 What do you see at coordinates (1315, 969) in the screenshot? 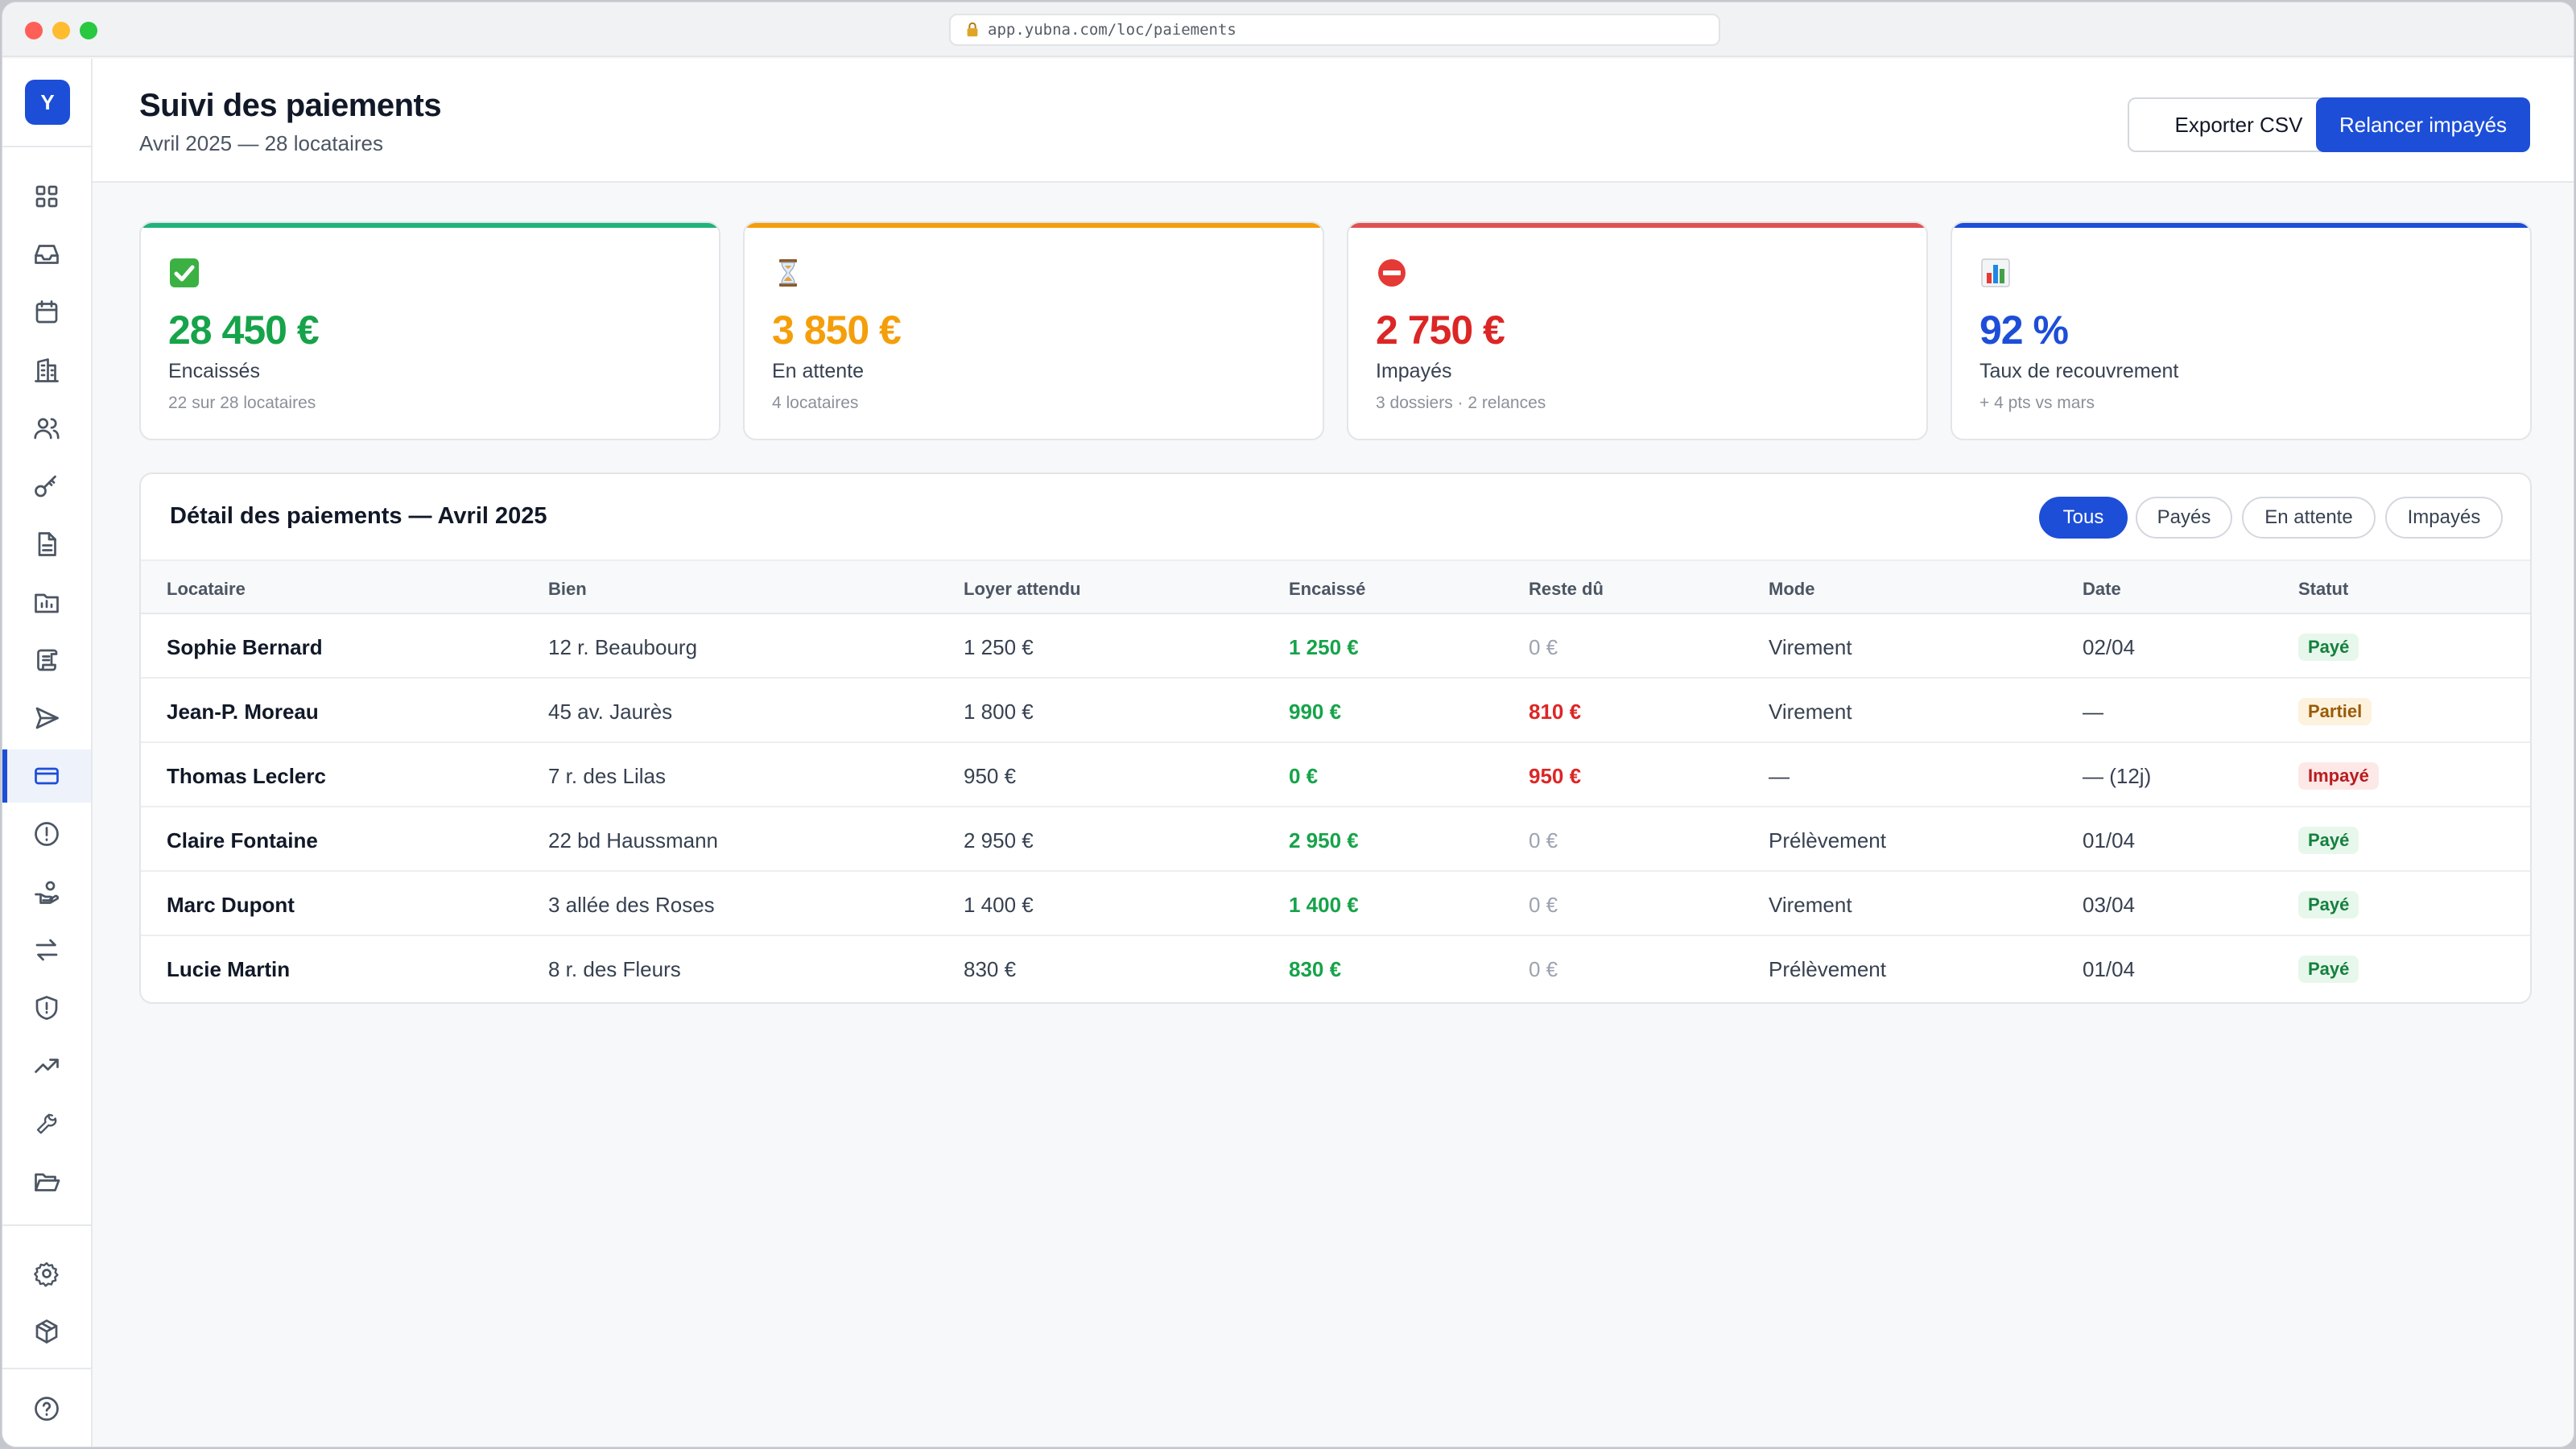
I see `collected-amount: 830 €` at bounding box center [1315, 969].